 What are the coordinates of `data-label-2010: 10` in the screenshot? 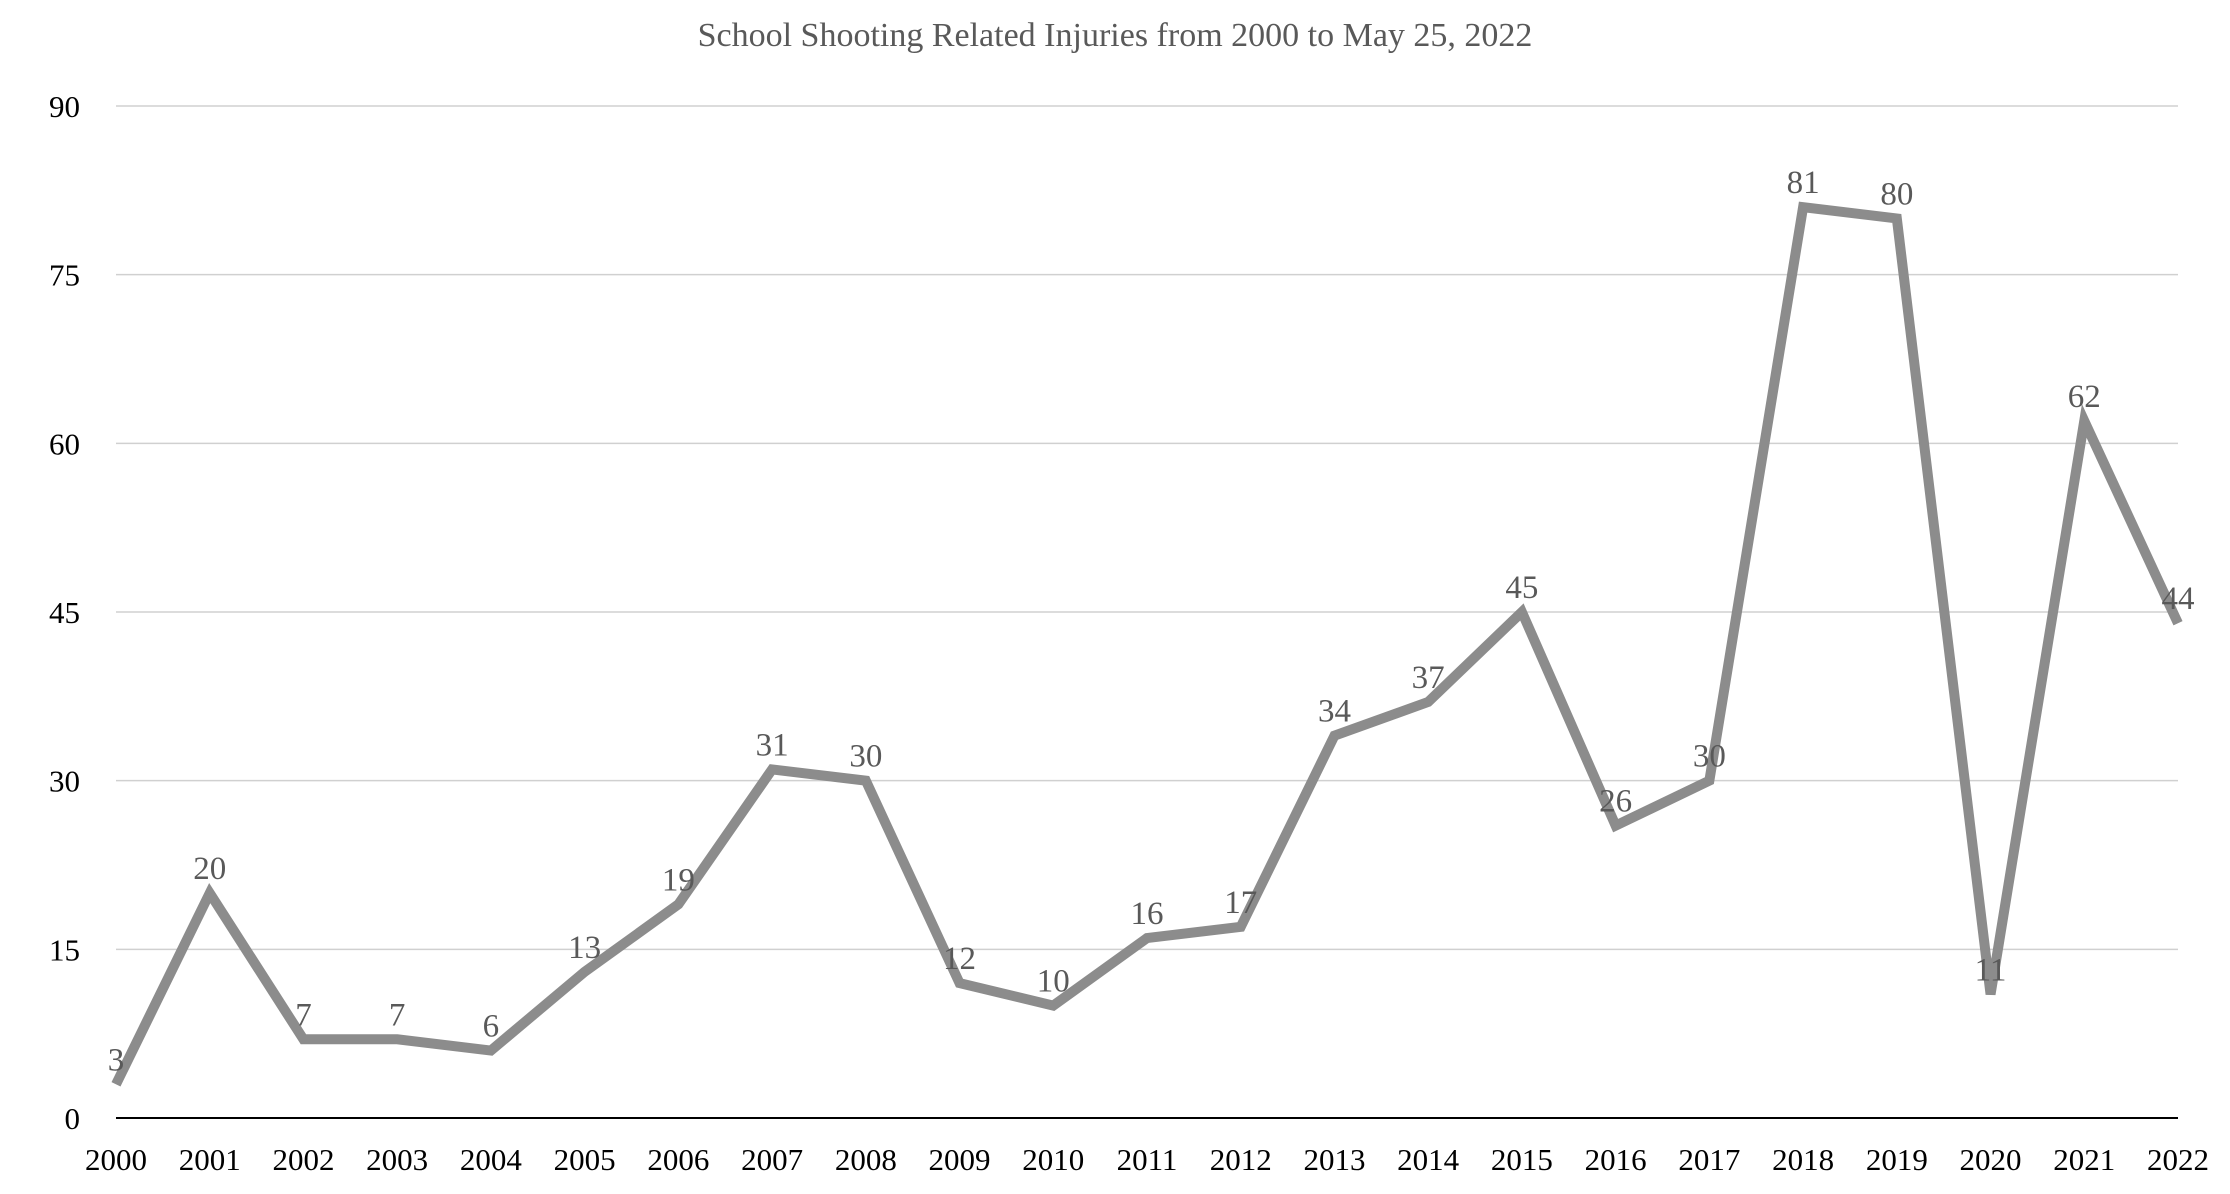 It's located at (1053, 982).